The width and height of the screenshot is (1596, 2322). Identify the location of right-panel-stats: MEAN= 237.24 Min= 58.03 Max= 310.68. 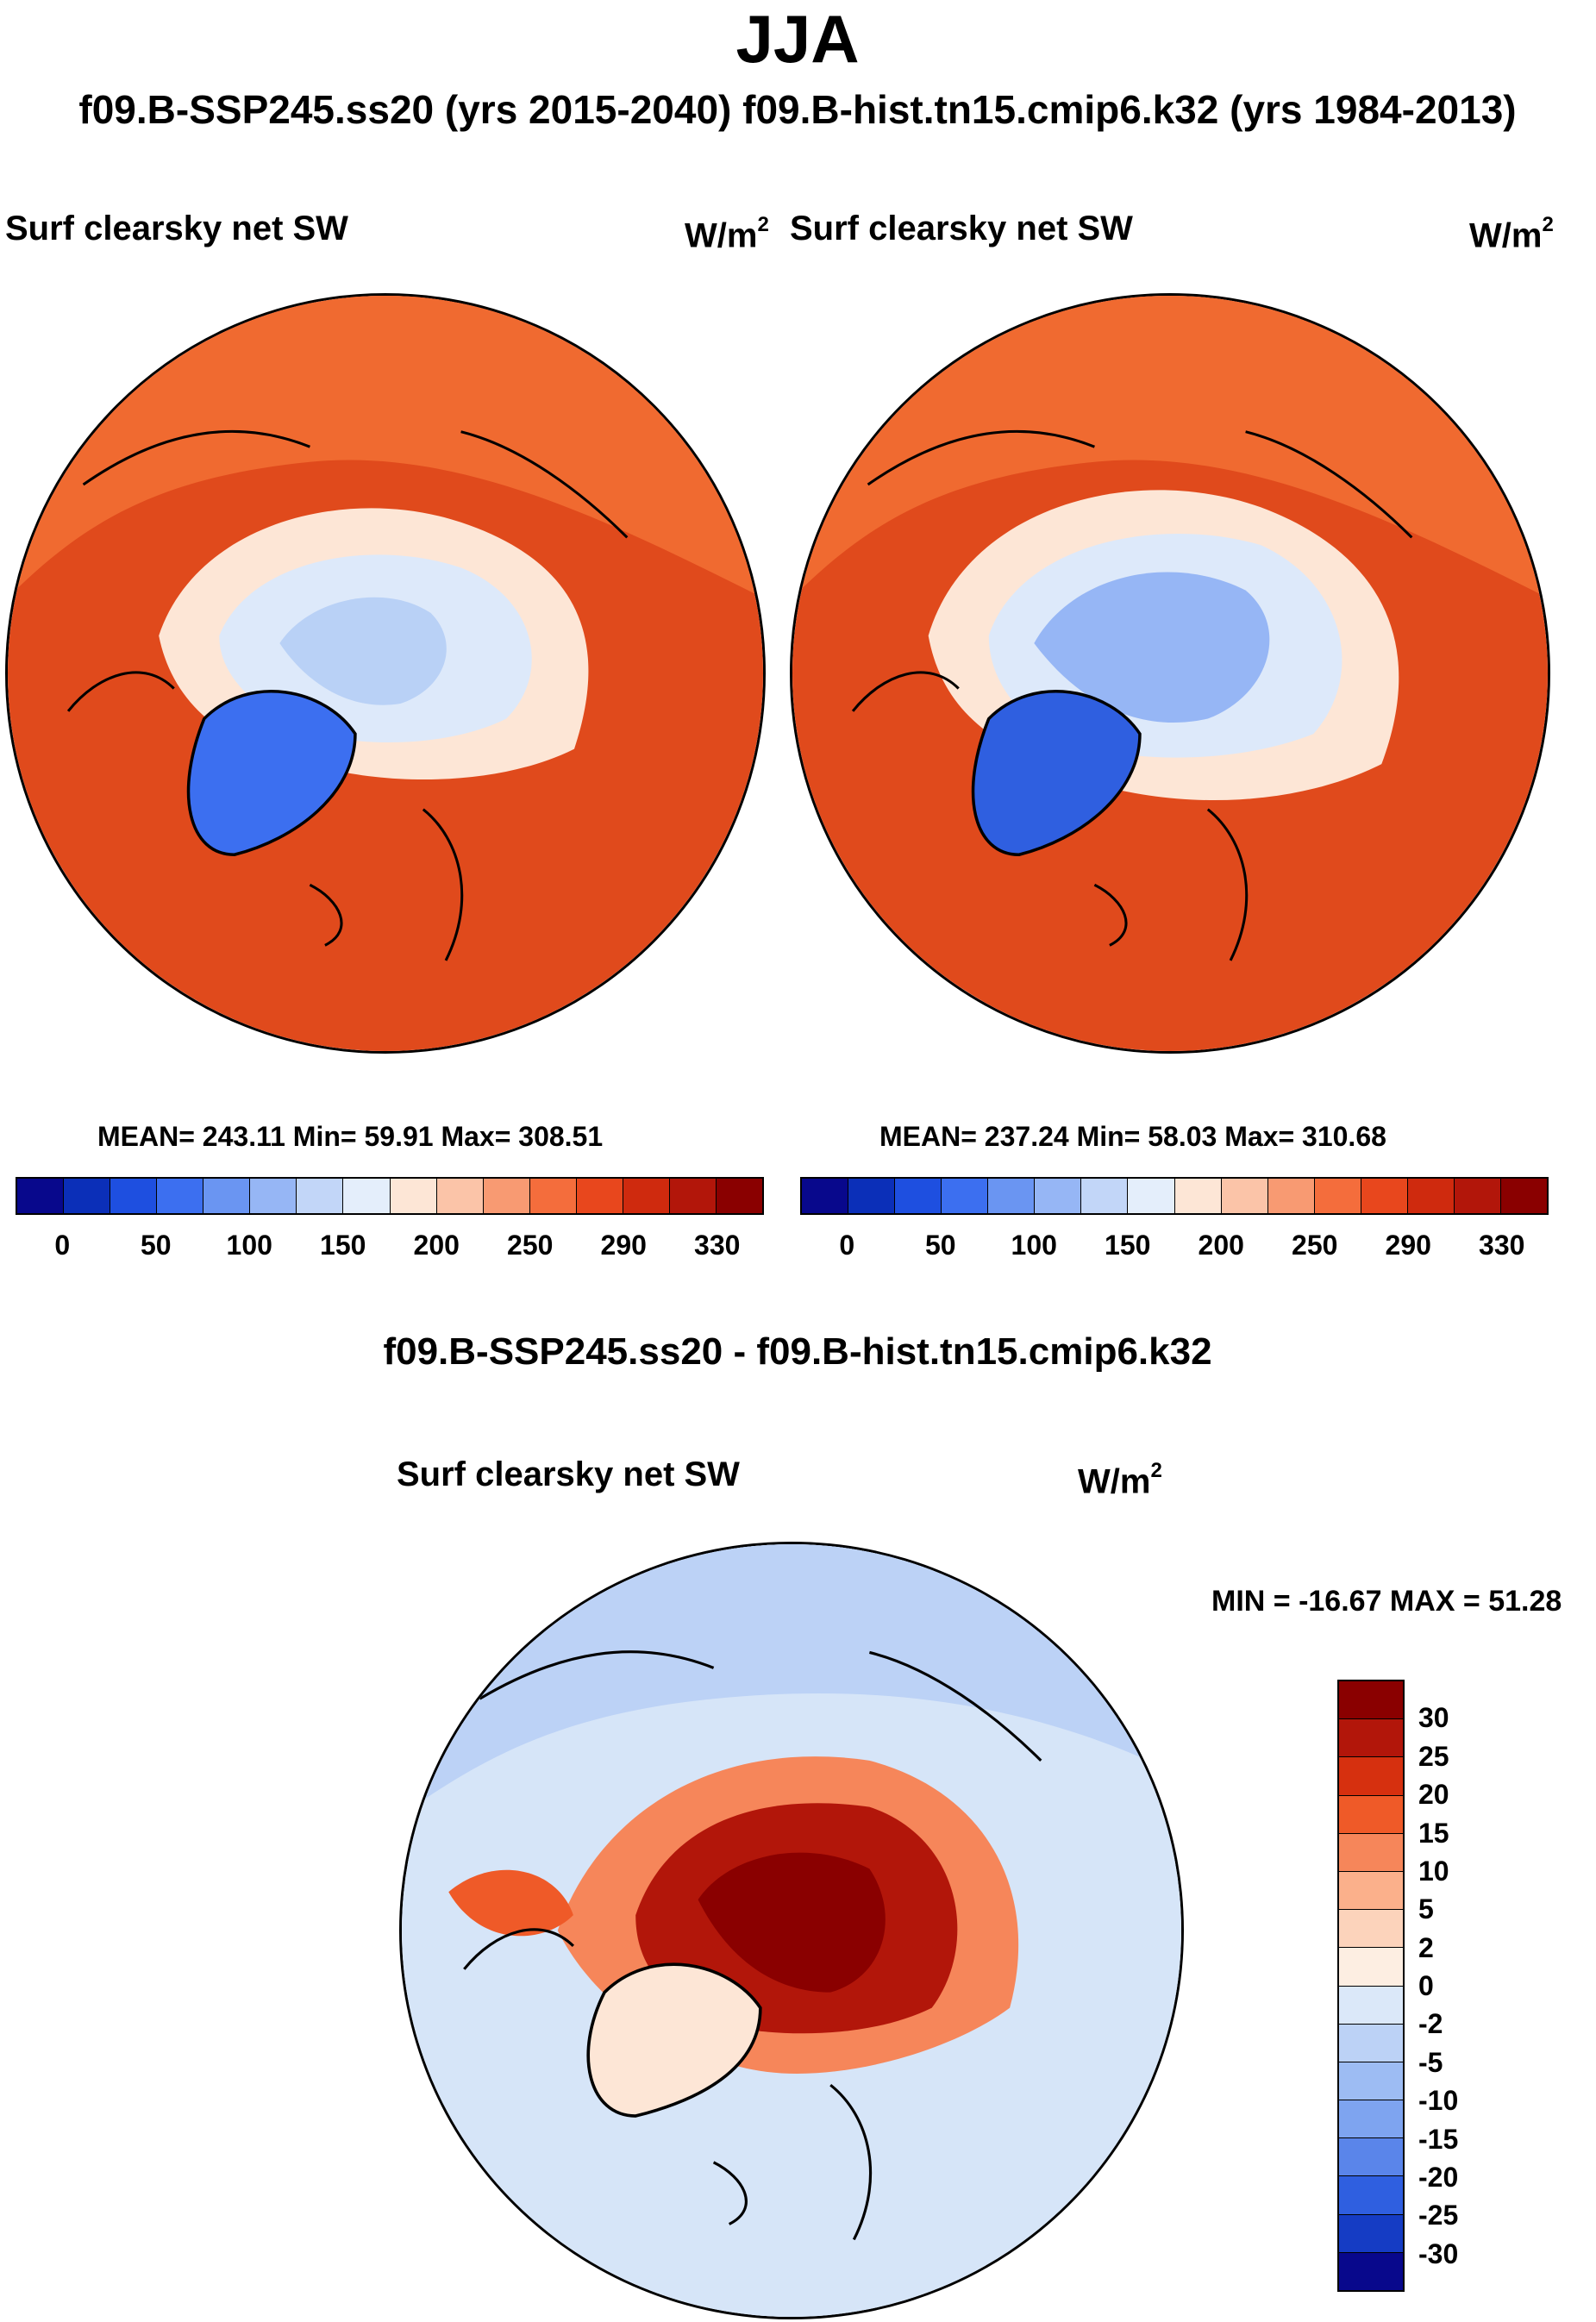
(1132, 1136).